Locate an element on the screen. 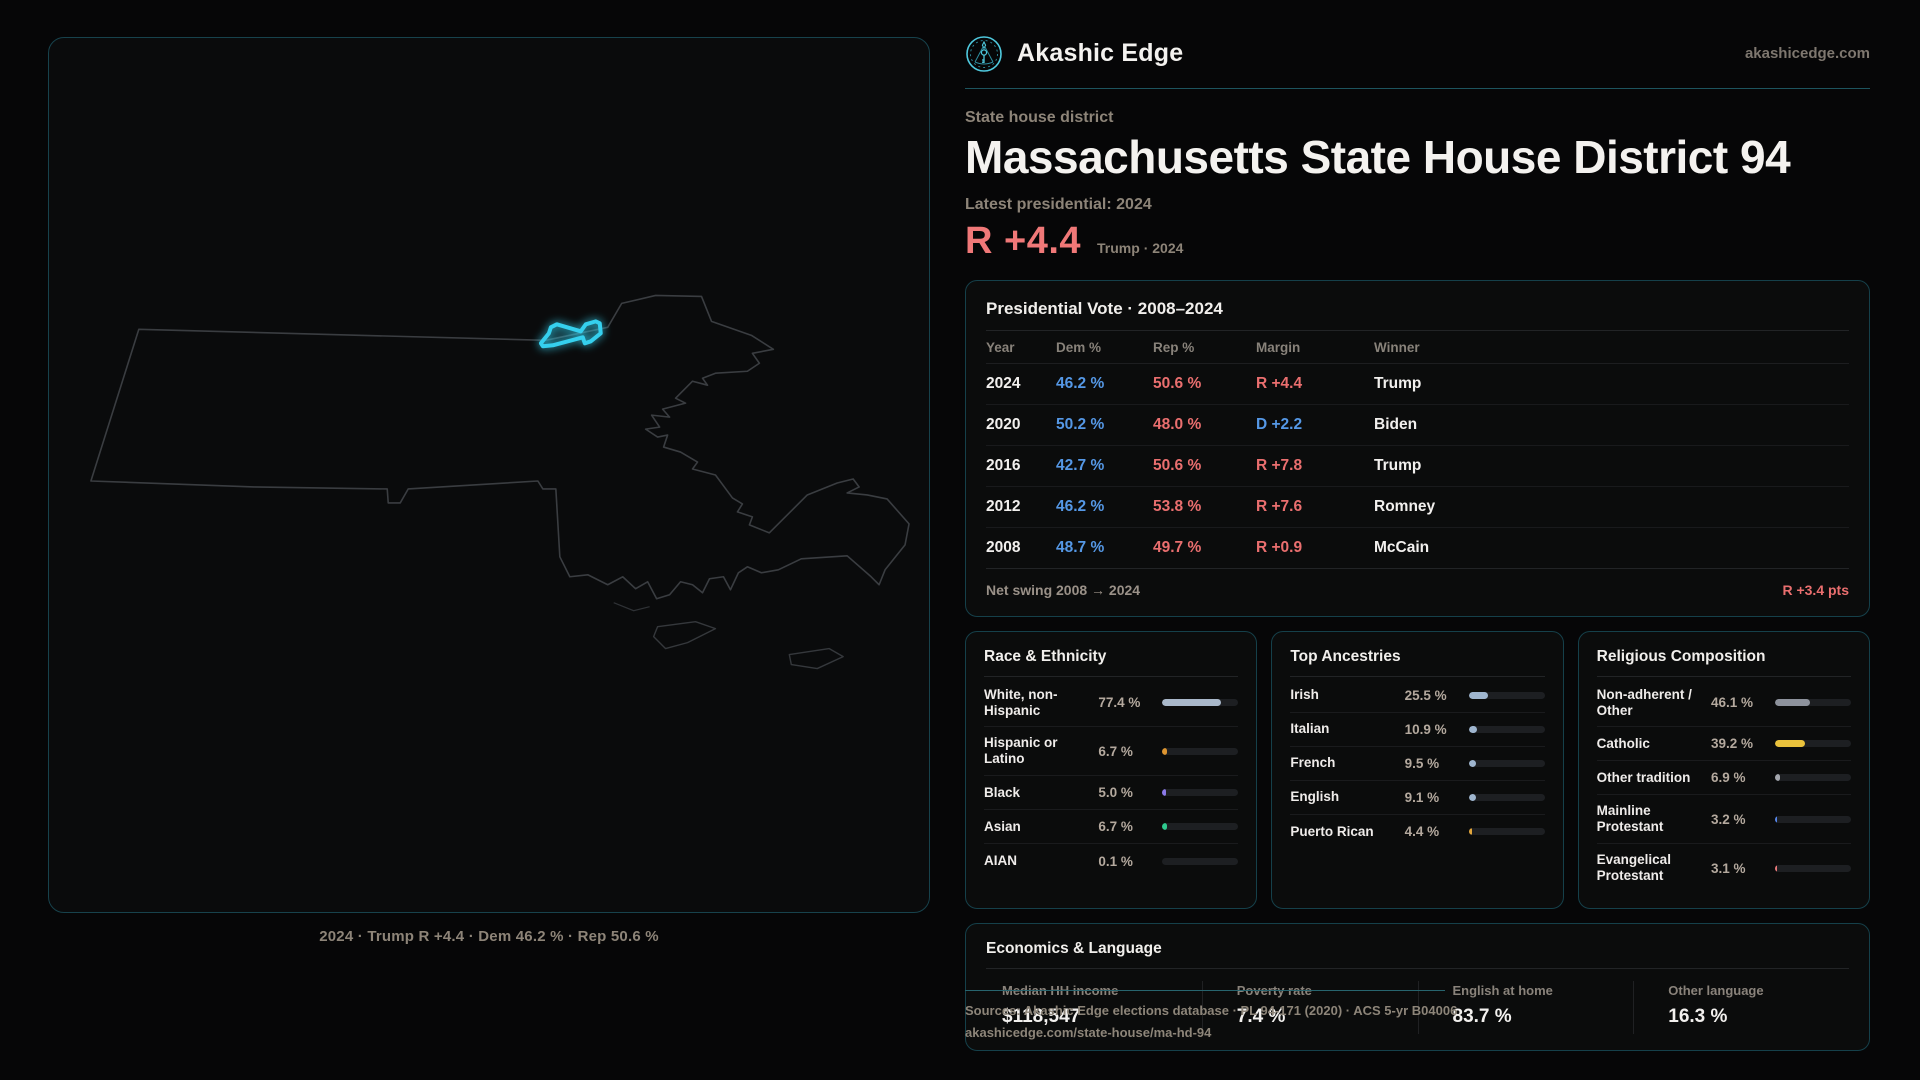 The width and height of the screenshot is (1920, 1080). akashic-edge-logo-icon is located at coordinates (984, 53).